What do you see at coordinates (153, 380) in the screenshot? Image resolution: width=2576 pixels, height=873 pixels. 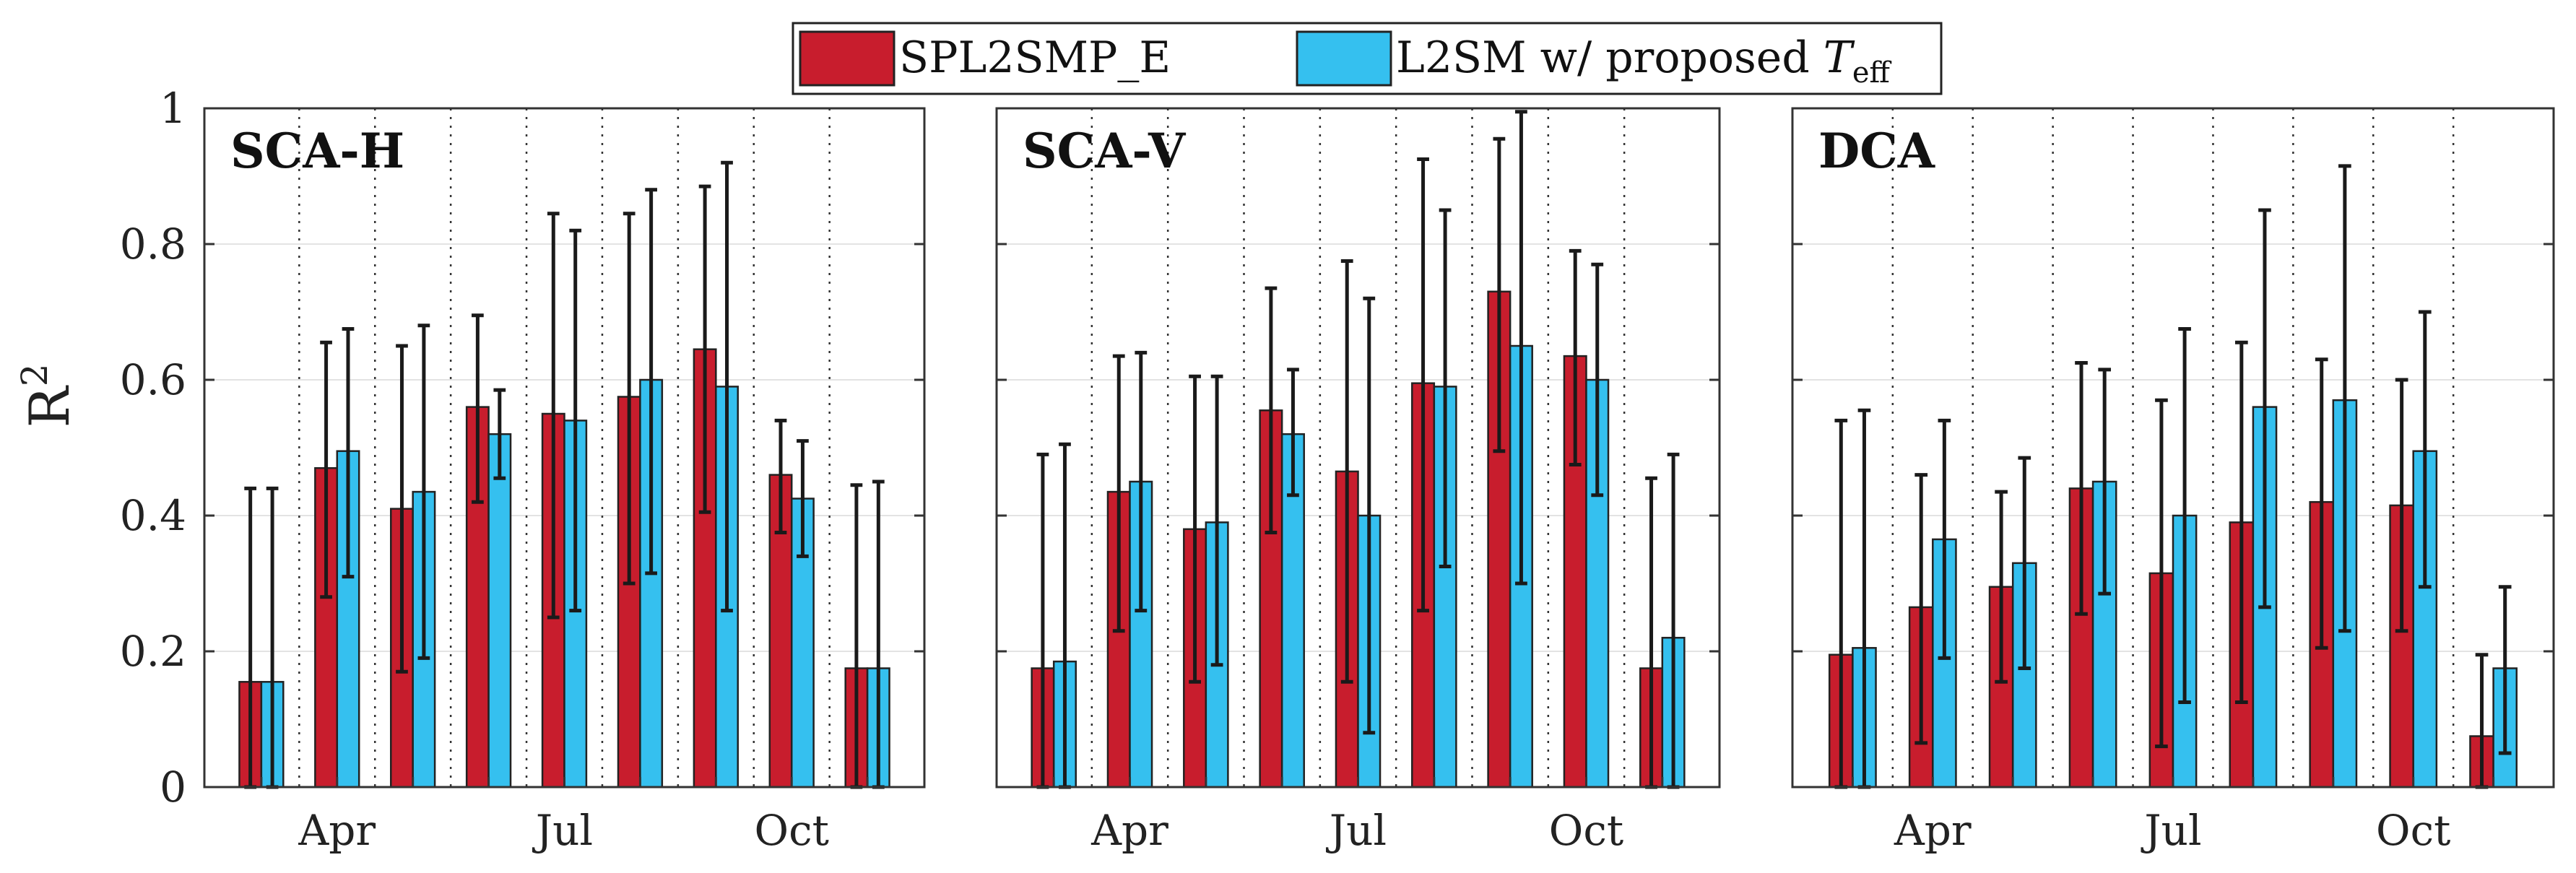 I see `ytick-label-3: 0.6` at bounding box center [153, 380].